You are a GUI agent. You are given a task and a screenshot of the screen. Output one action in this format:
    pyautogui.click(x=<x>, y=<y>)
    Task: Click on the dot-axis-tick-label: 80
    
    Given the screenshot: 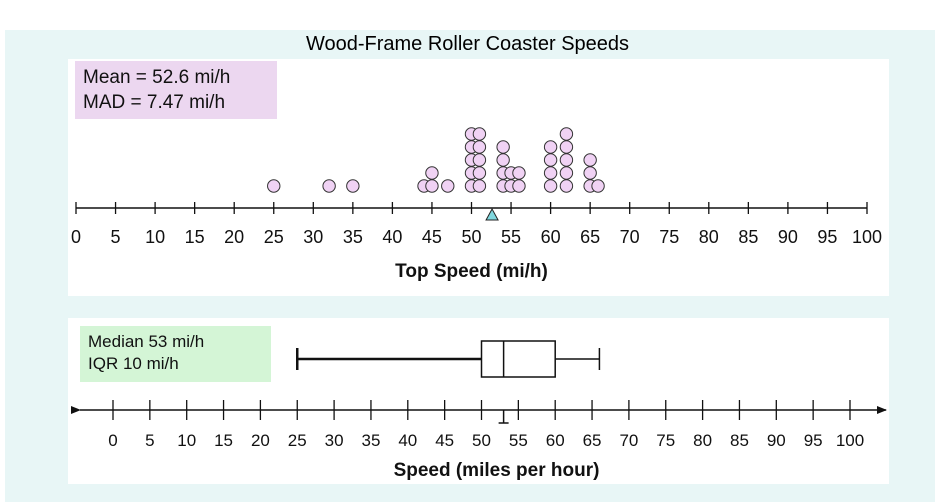 What is the action you would take?
    pyautogui.click(x=709, y=237)
    